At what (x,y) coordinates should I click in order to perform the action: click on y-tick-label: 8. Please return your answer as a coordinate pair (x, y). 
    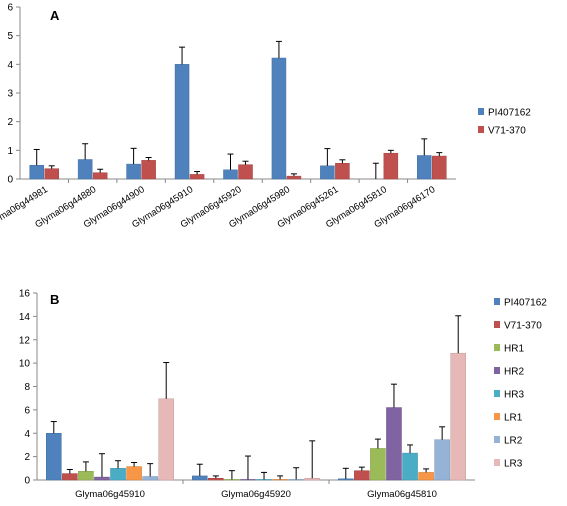
    Looking at the image, I should click on (27, 387).